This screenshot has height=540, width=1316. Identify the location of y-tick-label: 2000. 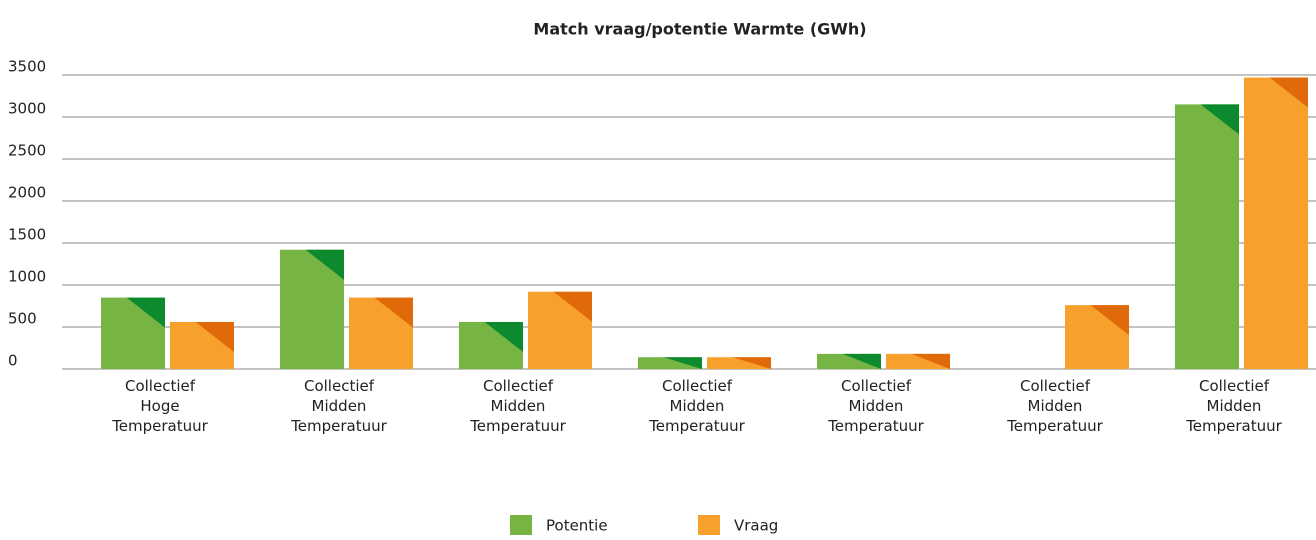
(27, 193).